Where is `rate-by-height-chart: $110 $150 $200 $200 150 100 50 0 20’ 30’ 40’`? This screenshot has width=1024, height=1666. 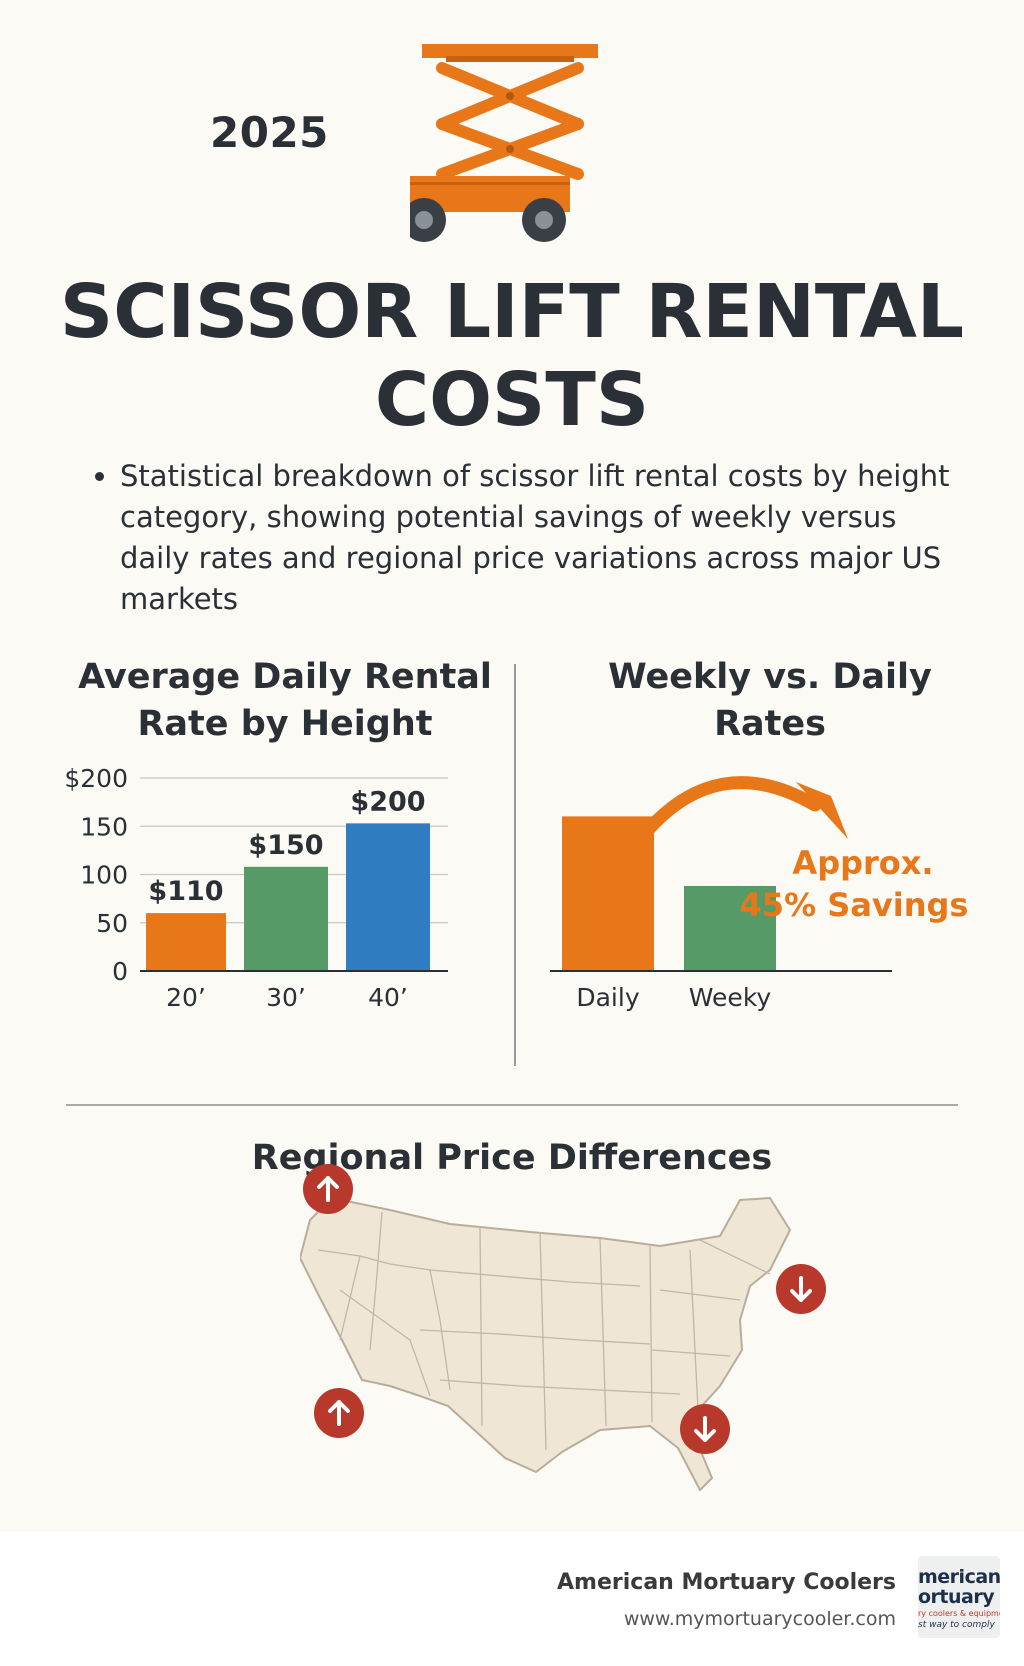 rate-by-height-chart: $110 $150 $200 $200 150 100 50 0 20’ 30’ 40’ is located at coordinates (256, 888).